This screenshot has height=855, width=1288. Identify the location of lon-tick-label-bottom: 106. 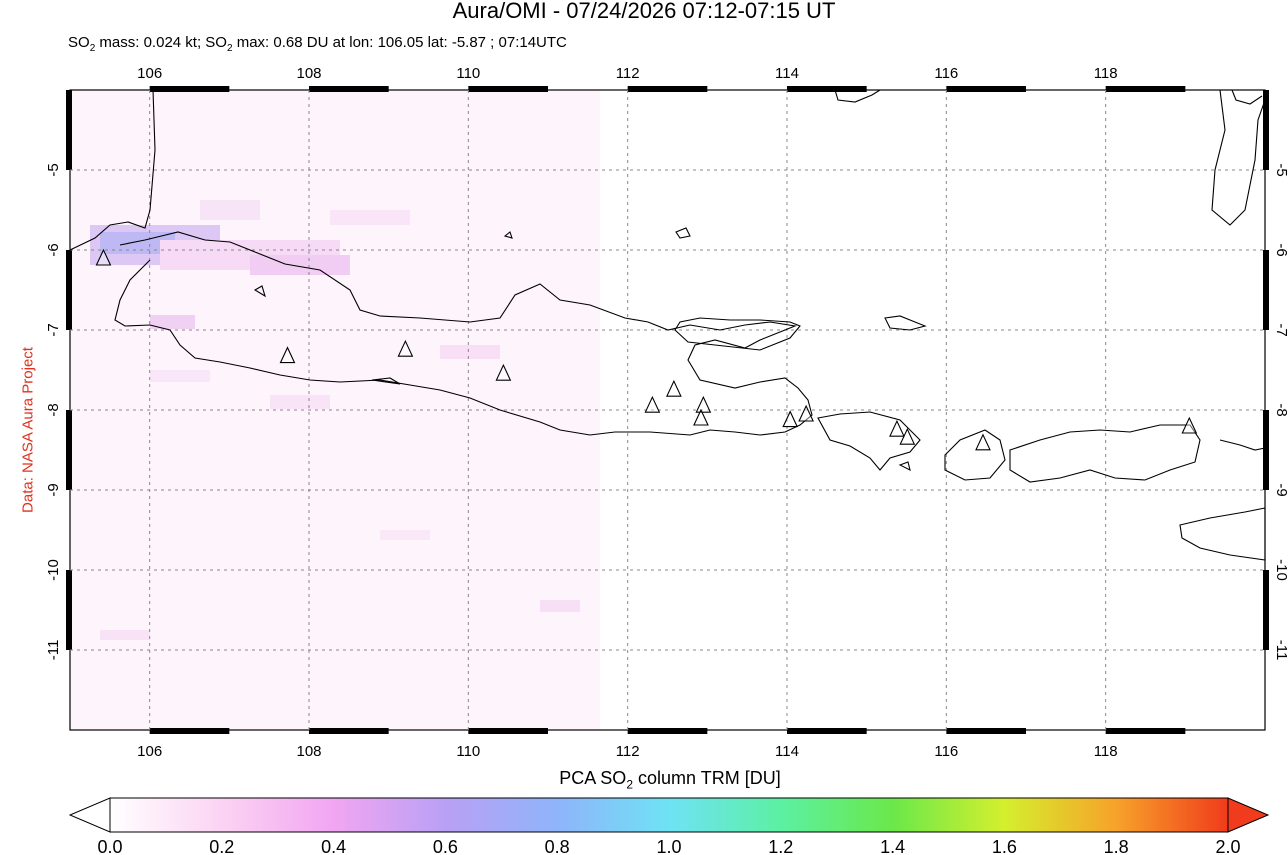
(149, 751).